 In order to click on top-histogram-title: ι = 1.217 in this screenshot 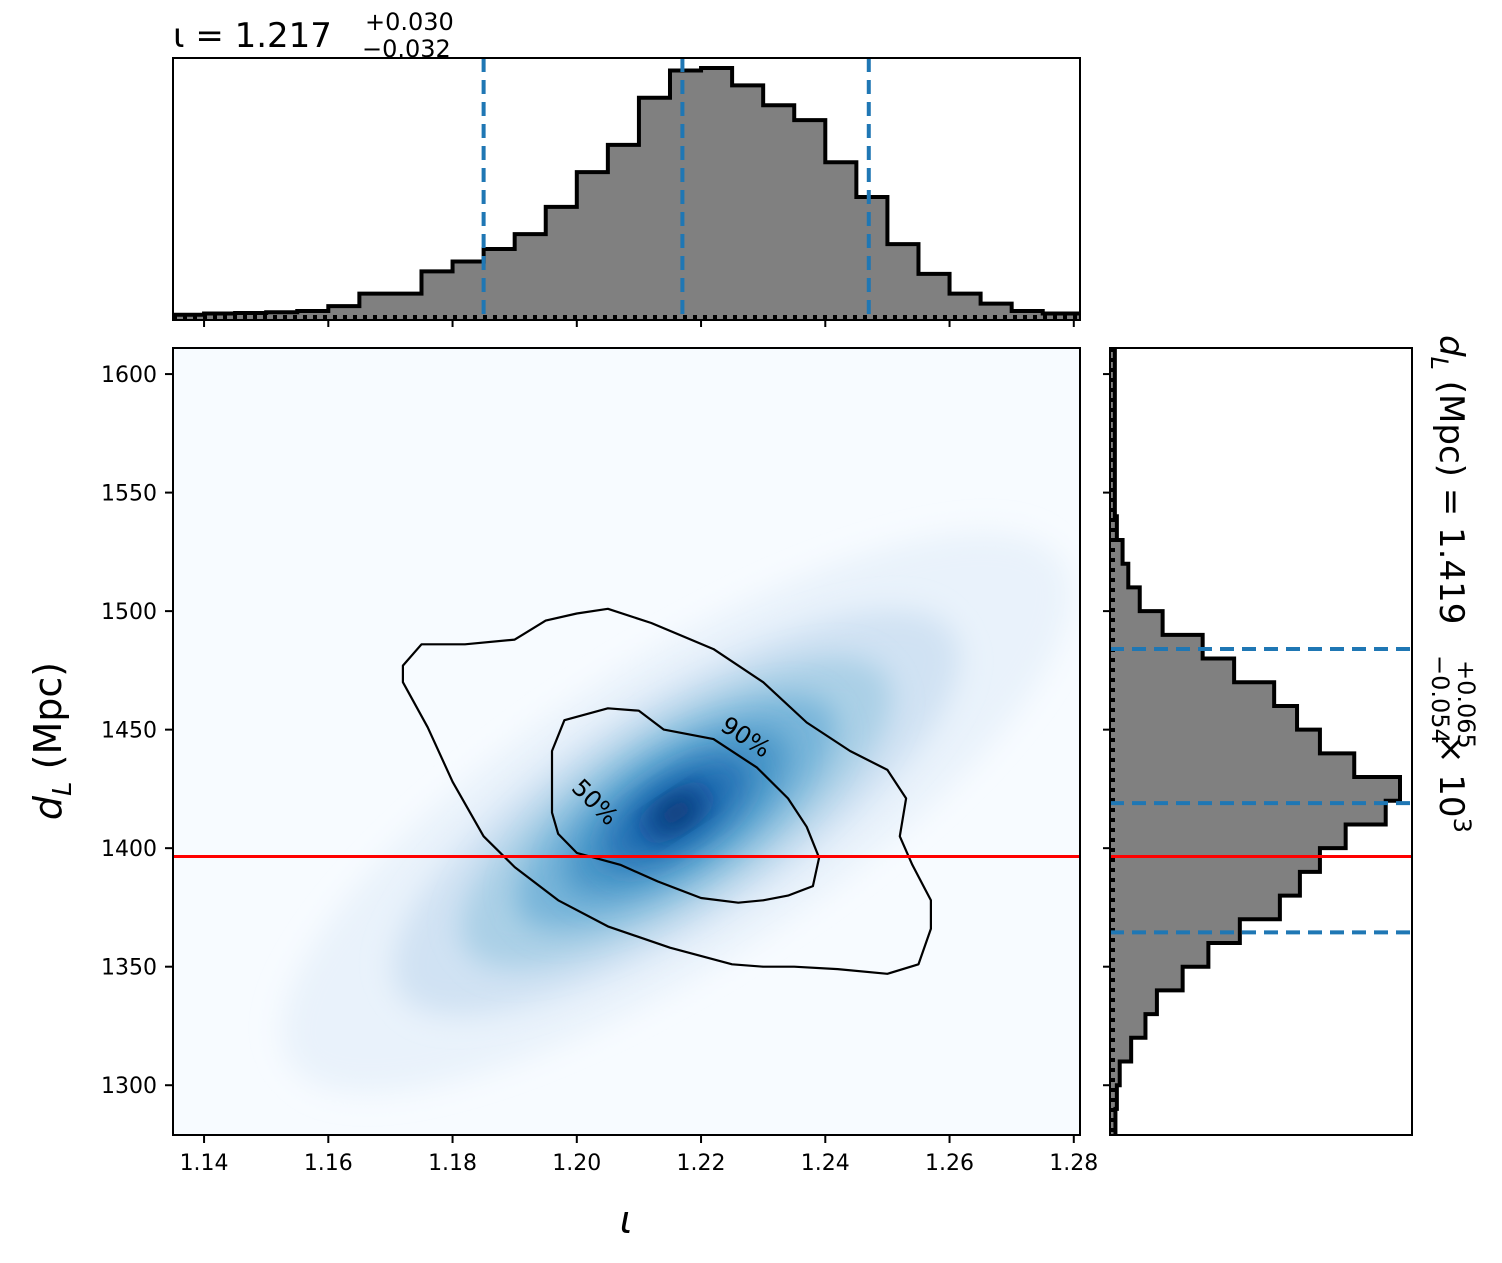, I will do `click(252, 36)`.